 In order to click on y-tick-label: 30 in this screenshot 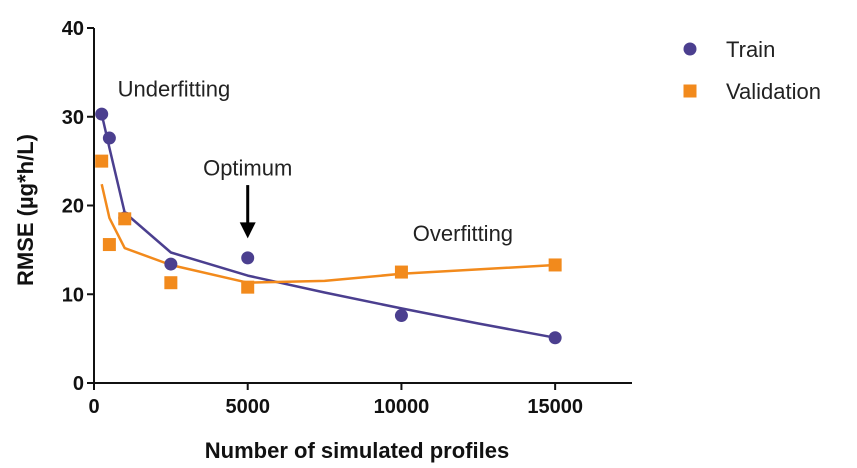, I will do `click(73, 118)`.